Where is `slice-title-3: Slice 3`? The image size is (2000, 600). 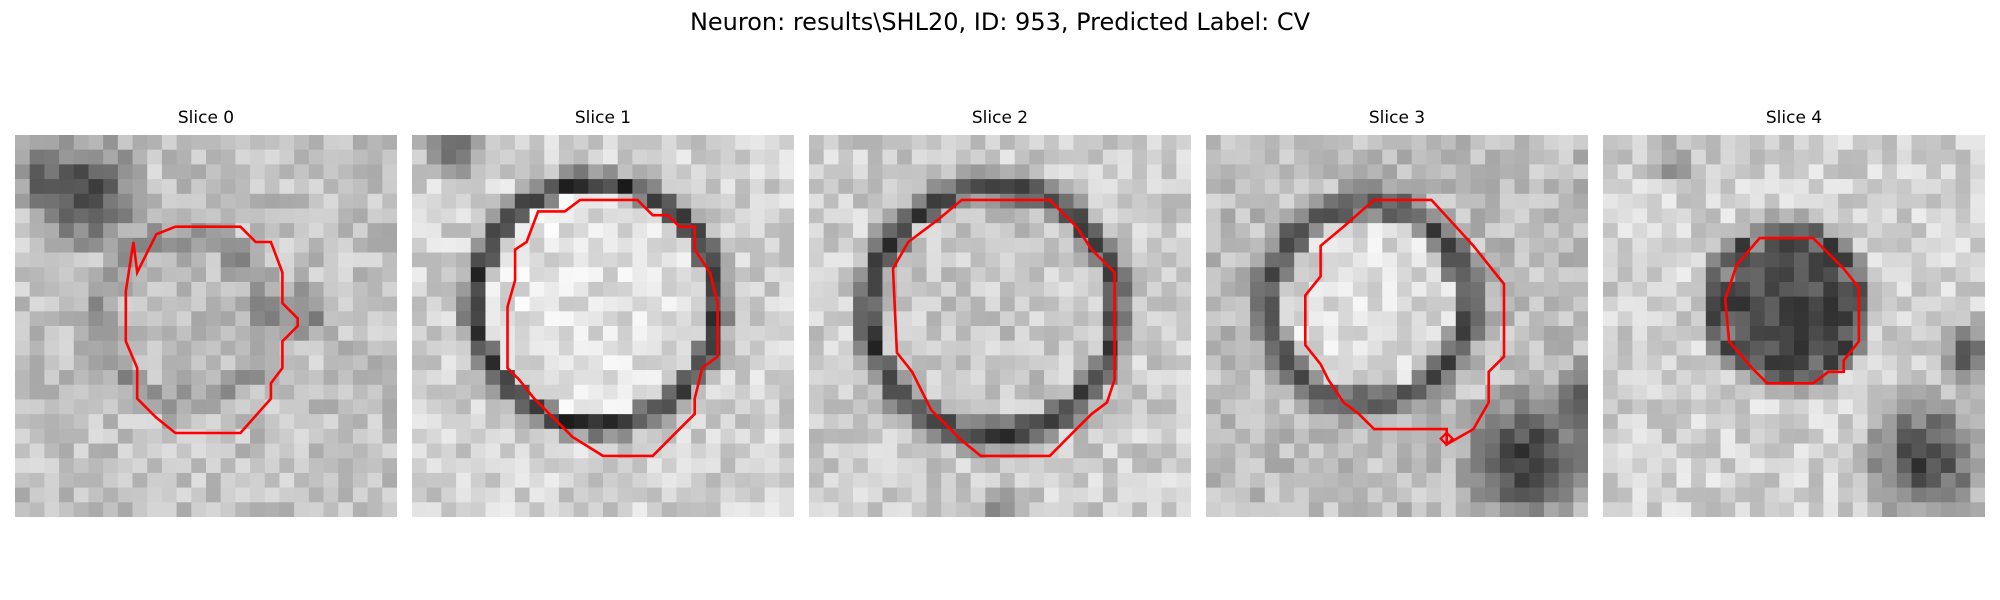
slice-title-3: Slice 3 is located at coordinates (1397, 118).